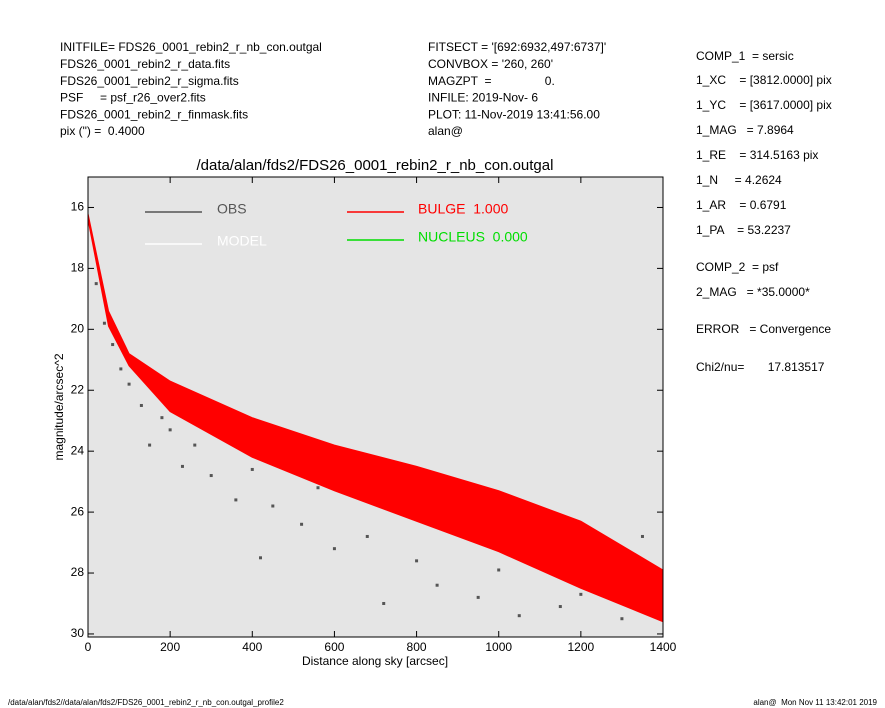  Describe the element at coordinates (78, 328) in the screenshot. I see `y-tick-label: 20` at that location.